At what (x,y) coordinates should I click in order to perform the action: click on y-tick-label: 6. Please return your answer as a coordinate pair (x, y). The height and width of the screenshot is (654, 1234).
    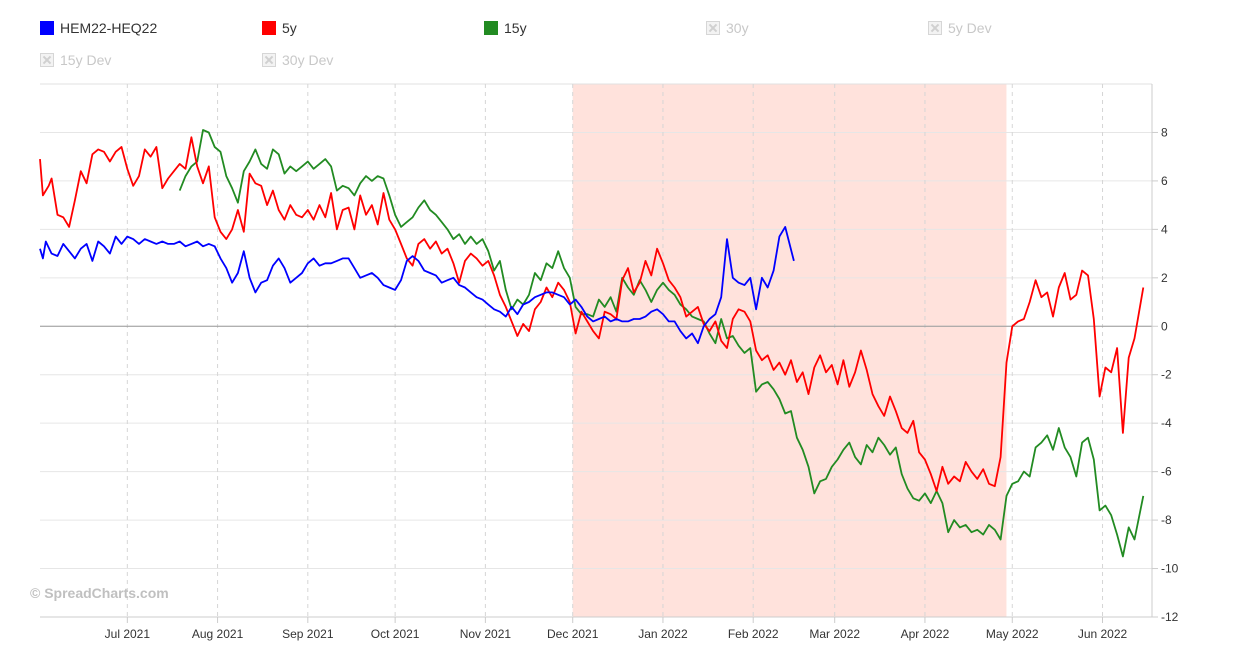
    Looking at the image, I should click on (1164, 181).